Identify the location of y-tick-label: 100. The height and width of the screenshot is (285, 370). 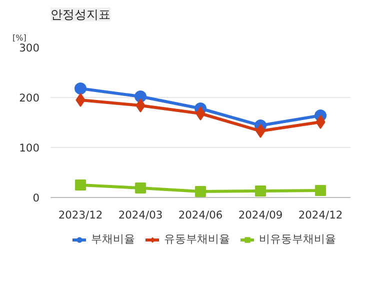
(29, 148).